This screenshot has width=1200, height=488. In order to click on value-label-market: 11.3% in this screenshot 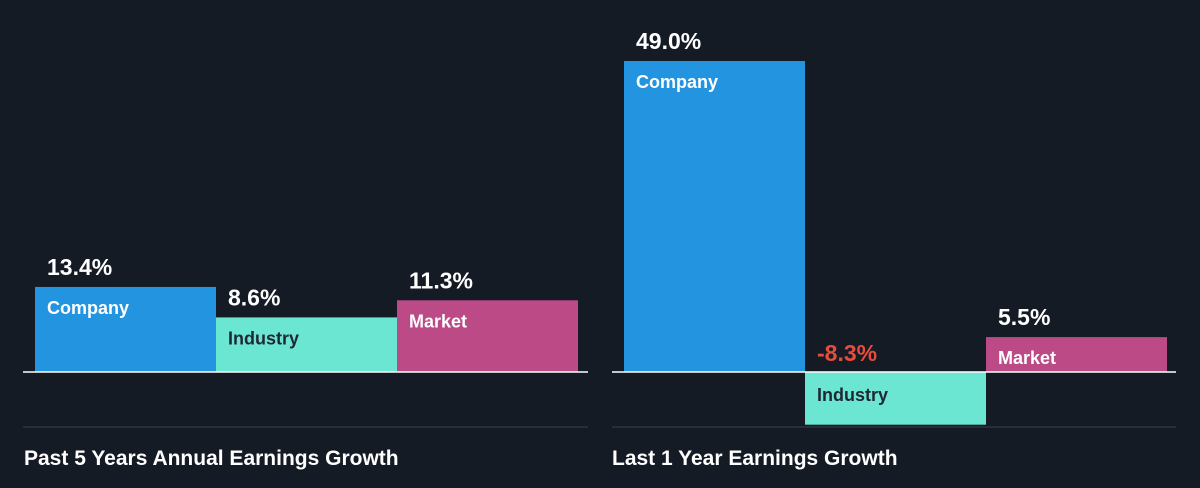, I will do `click(441, 280)`.